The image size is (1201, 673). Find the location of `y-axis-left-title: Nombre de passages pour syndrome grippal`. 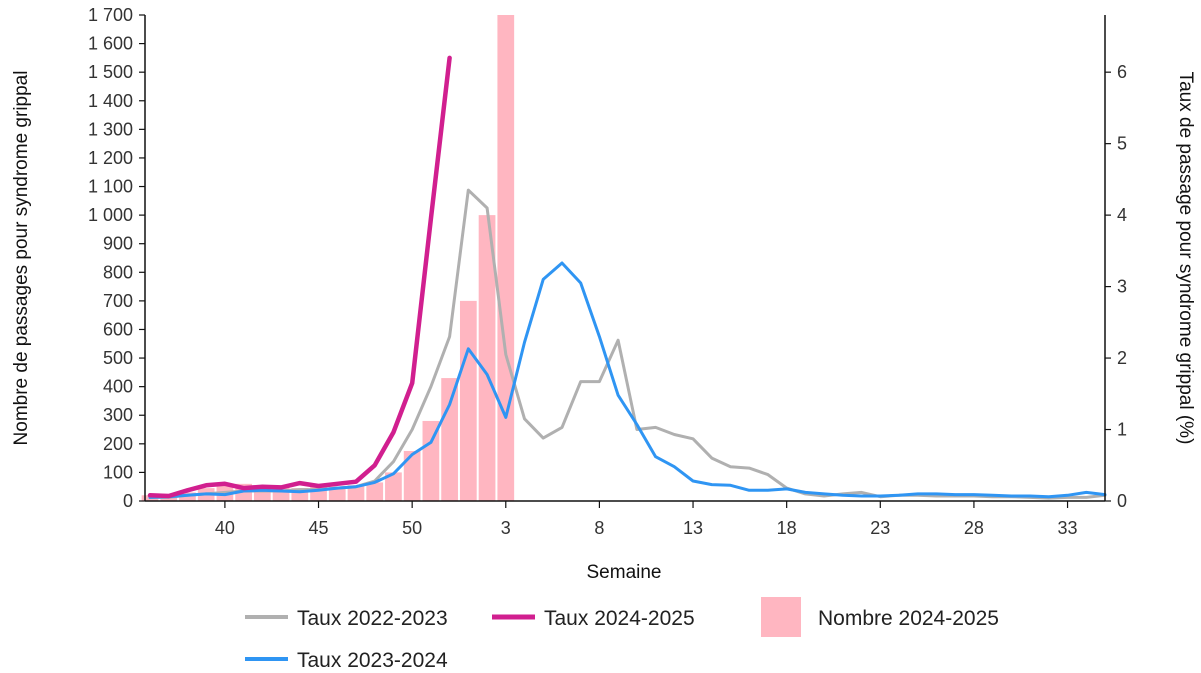

y-axis-left-title: Nombre de passages pour syndrome grippal is located at coordinates (21, 258).